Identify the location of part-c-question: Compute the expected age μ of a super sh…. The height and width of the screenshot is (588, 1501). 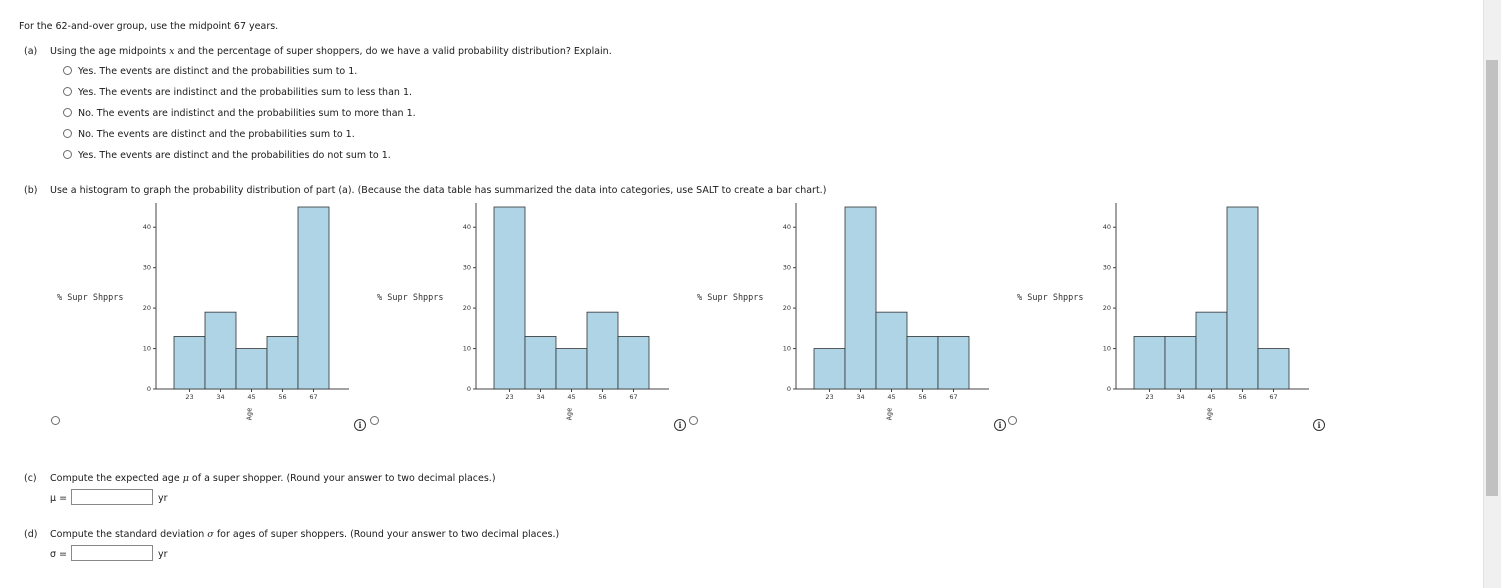
(273, 478).